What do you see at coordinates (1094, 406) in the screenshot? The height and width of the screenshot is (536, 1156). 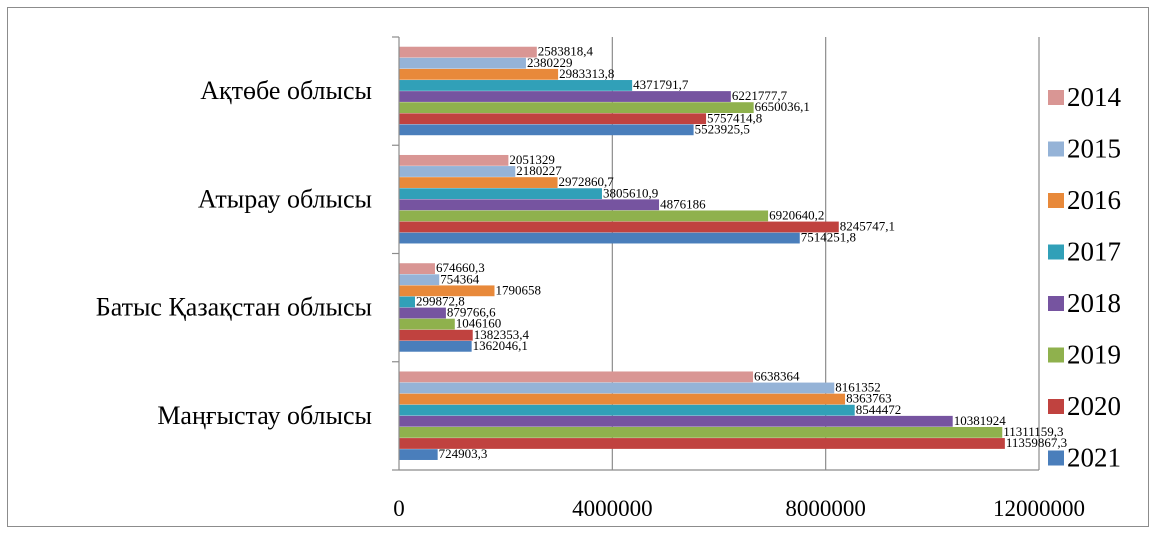 I see `legend-label: 2020` at bounding box center [1094, 406].